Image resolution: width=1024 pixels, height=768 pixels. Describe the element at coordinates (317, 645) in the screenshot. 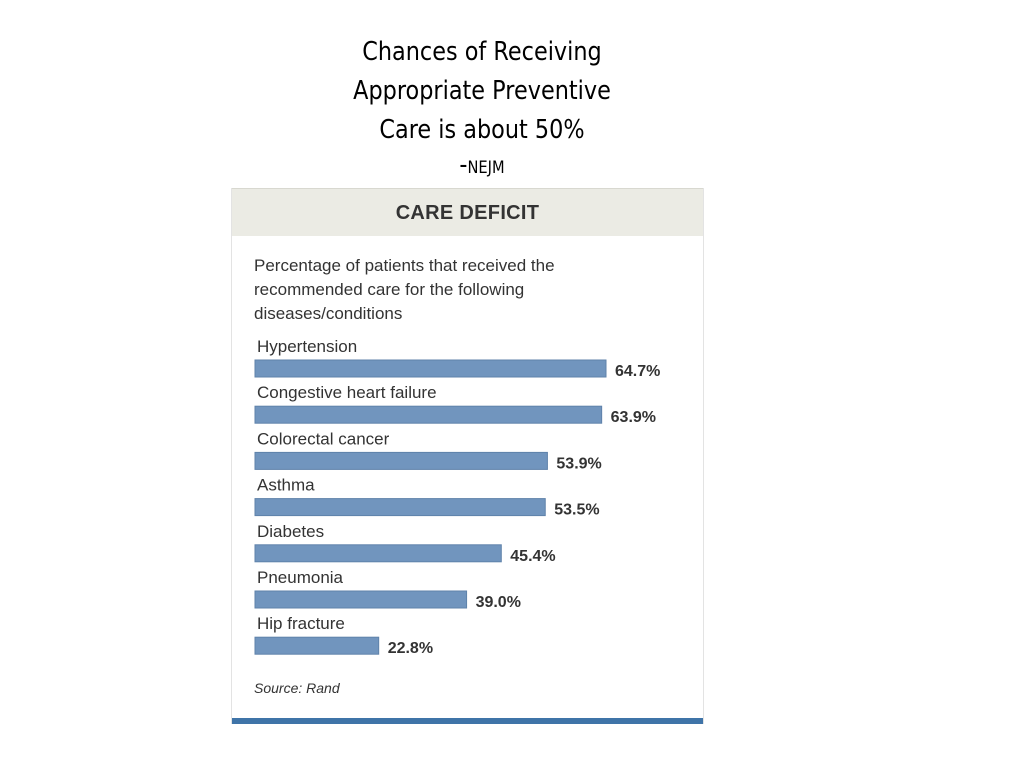

I see `bar-hip-fracture` at that location.